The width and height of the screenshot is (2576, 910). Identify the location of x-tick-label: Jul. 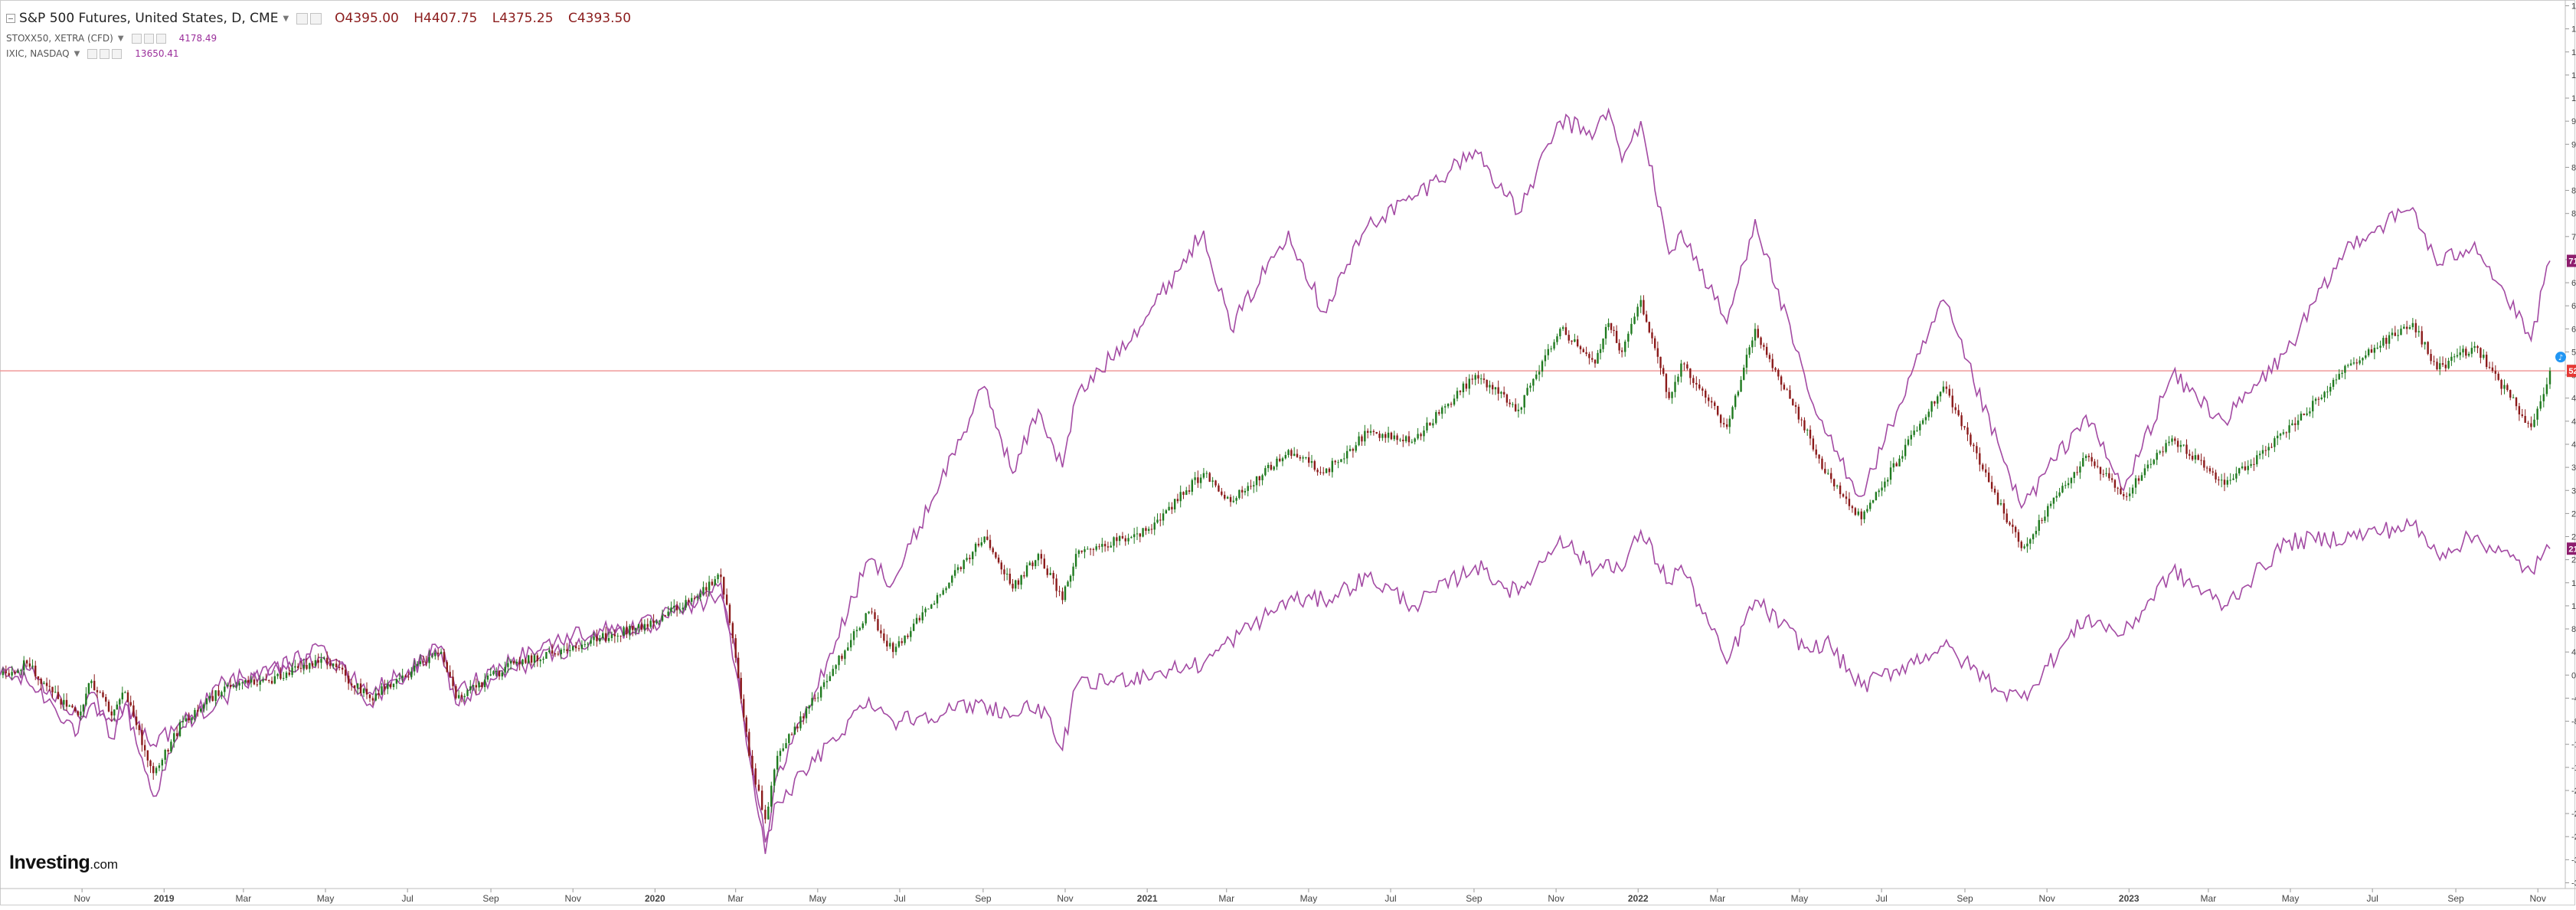
(2372, 898).